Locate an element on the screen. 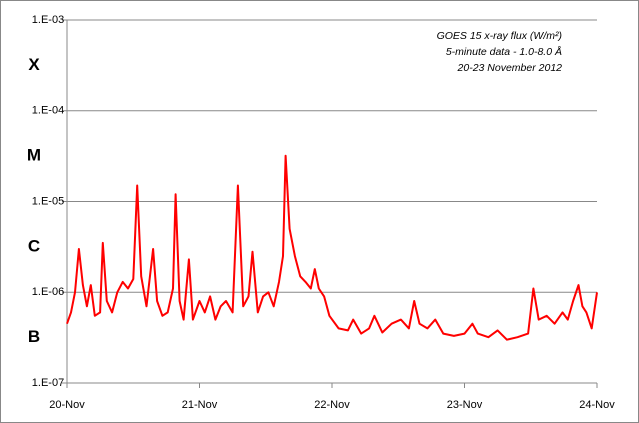  y-tick-label: 1.E-07 is located at coordinates (48, 383).